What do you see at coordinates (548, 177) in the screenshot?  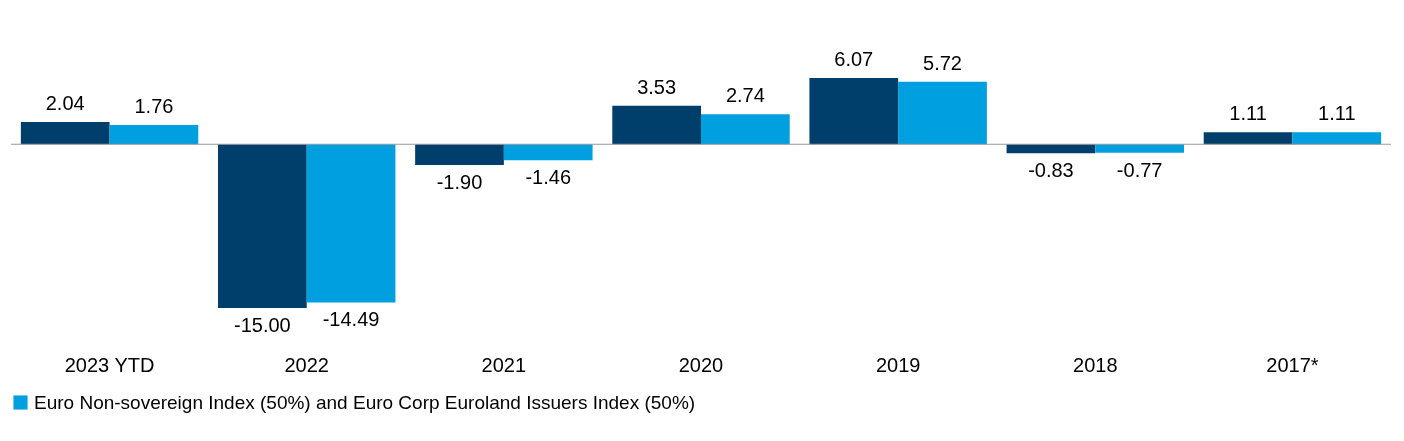 I see `data-label: -1.46` at bounding box center [548, 177].